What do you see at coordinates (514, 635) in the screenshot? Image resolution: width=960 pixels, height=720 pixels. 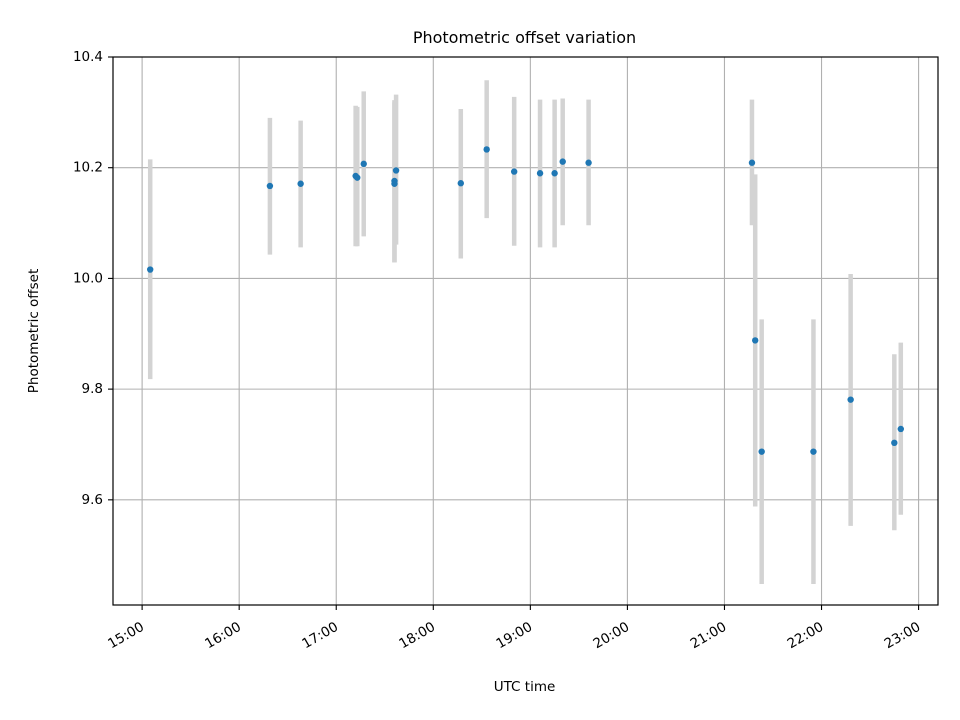 I see `x-tick-label: 19:00` at bounding box center [514, 635].